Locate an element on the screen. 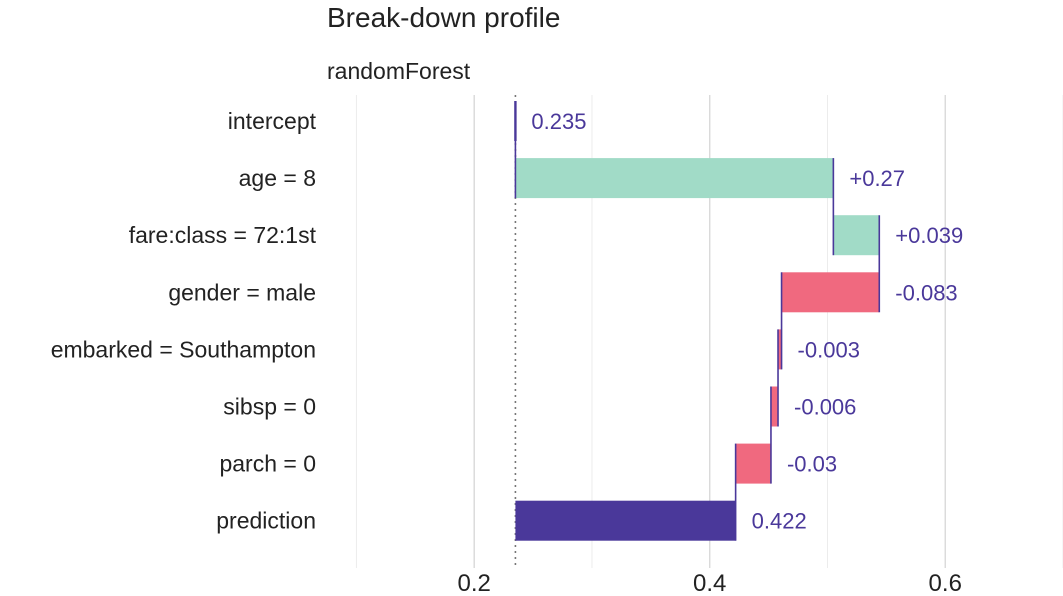 Image resolution: width=1063 pixels, height=596 pixels. value-label: 0.422 is located at coordinates (779, 521).